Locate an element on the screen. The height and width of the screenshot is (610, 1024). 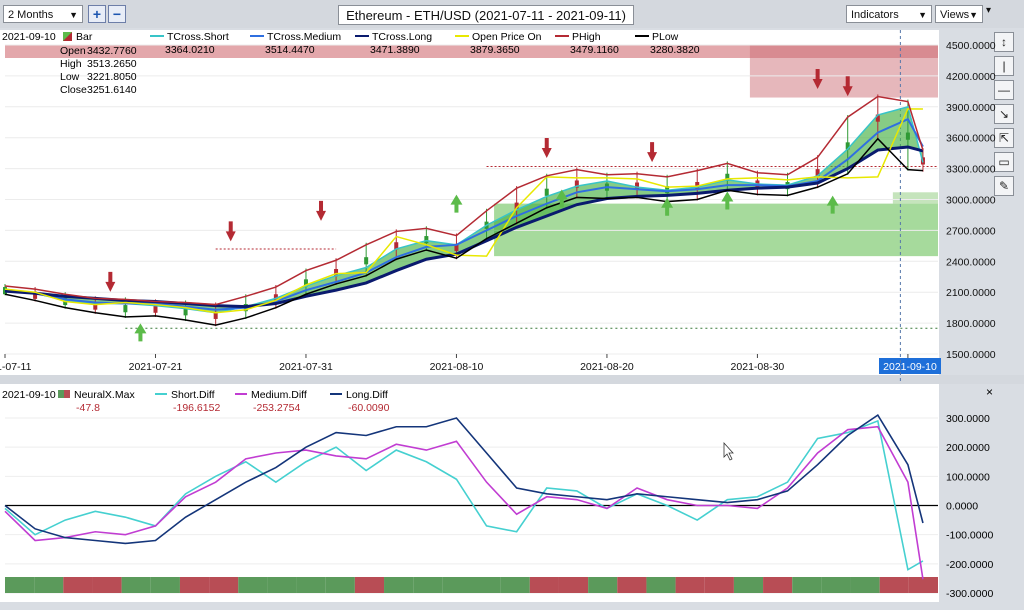
y-tick-label: 2400.0000 is located at coordinates (971, 262).